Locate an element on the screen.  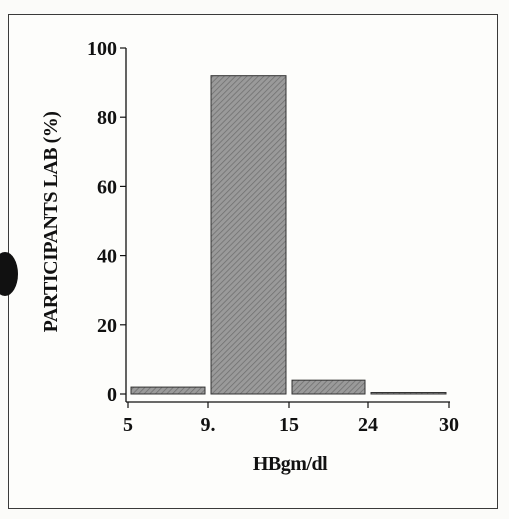
y-tick-label-80: 80 is located at coordinates (107, 118).